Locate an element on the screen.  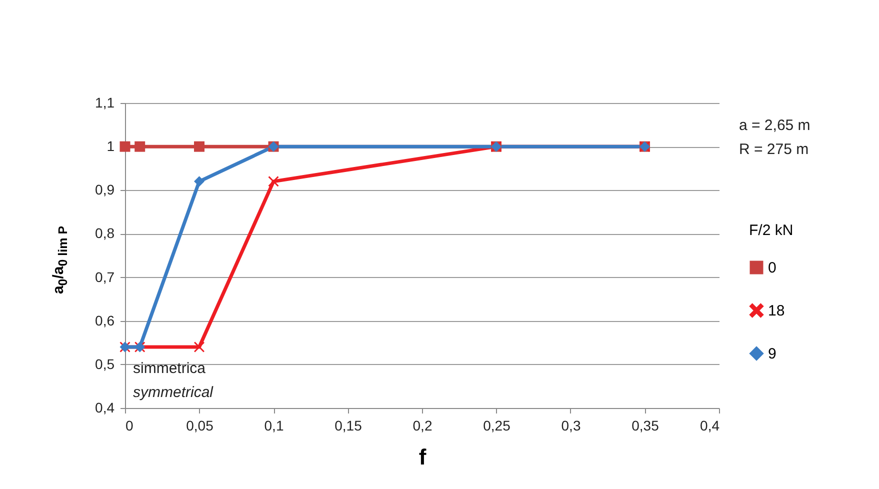
y-tick-label: 0,9 is located at coordinates (105, 190).